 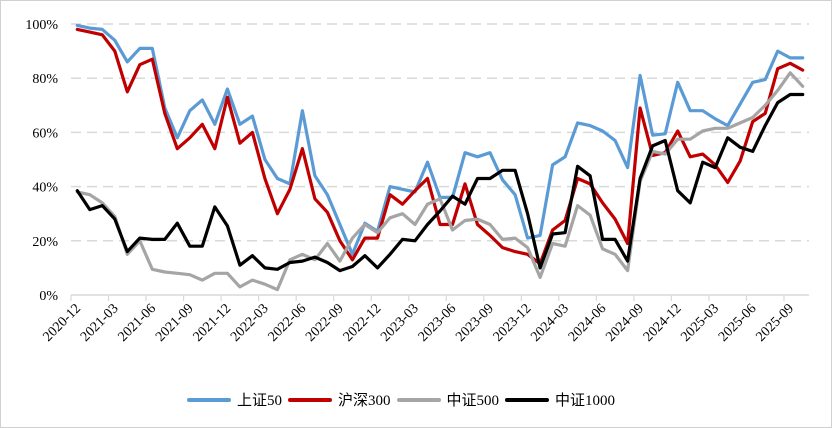 What do you see at coordinates (288, 323) in the screenshot?
I see `x-tick-label: 2022-06` at bounding box center [288, 323].